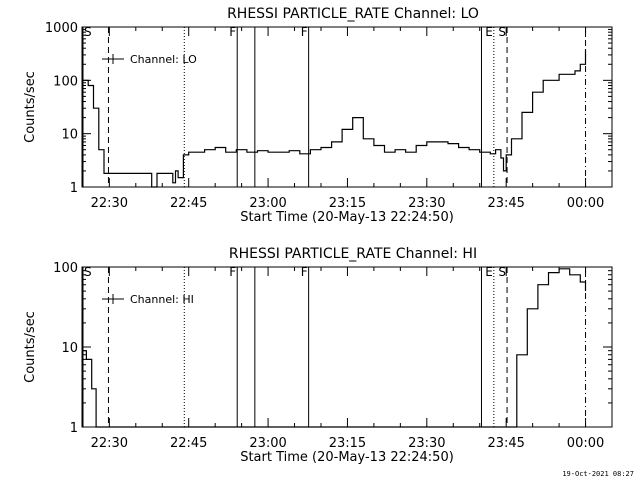 Image resolution: width=640 pixels, height=480 pixels. What do you see at coordinates (353, 254) in the screenshot?
I see `chart-title: RHESSI PARTICLE_RATE Channel: HI` at bounding box center [353, 254].